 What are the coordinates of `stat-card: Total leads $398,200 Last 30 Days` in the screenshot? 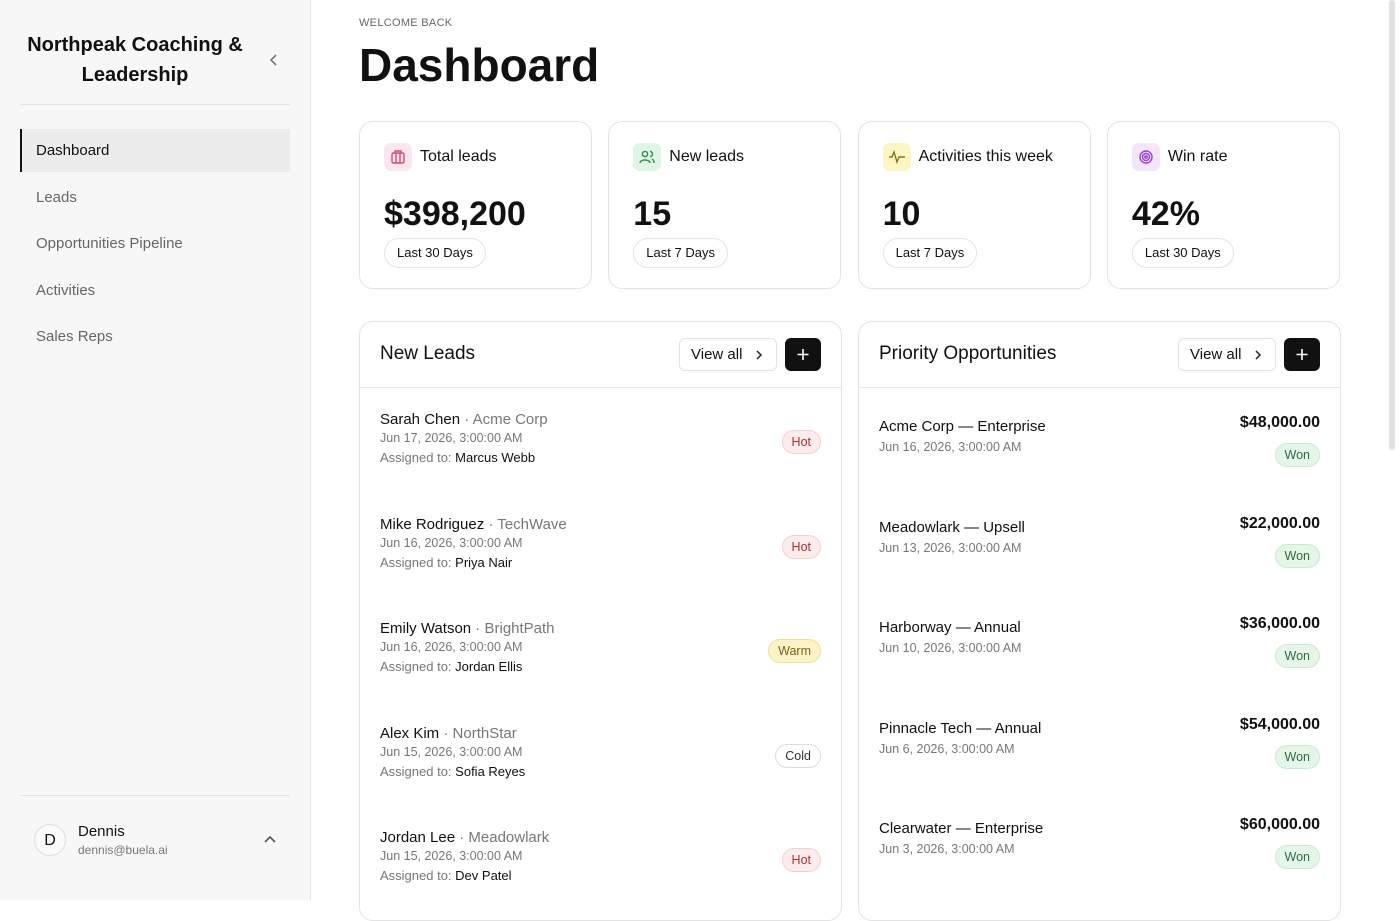 It's located at (475, 205).